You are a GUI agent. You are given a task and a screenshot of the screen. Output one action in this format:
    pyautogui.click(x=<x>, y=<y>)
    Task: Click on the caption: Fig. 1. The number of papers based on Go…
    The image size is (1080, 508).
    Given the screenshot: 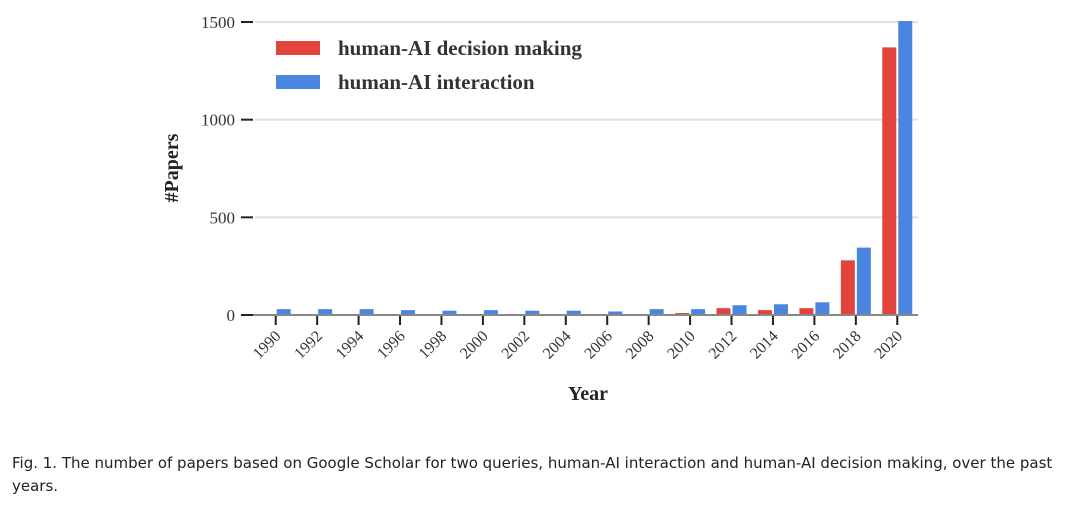 What is the action you would take?
    pyautogui.click(x=532, y=474)
    